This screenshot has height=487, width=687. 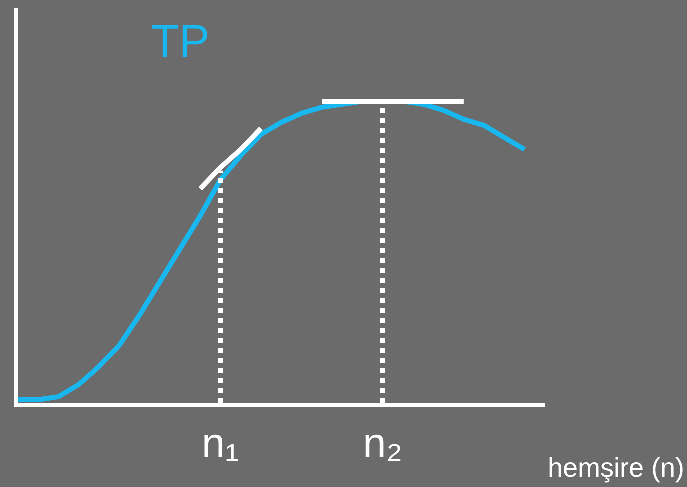 What do you see at coordinates (221, 442) in the screenshot?
I see `x-tick-label: n₁` at bounding box center [221, 442].